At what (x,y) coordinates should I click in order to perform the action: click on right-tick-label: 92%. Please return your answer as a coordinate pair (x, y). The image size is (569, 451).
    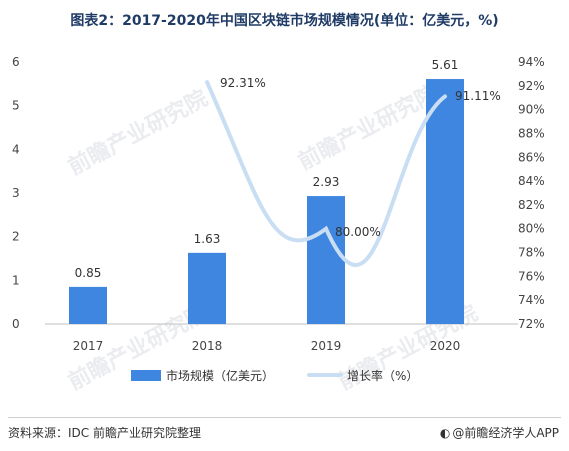
    Looking at the image, I should click on (531, 86).